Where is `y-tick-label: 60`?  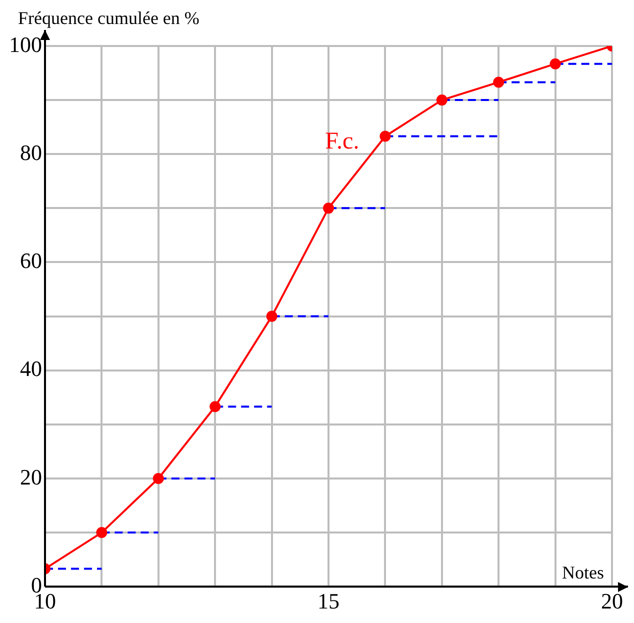 y-tick-label: 60 is located at coordinates (31, 261).